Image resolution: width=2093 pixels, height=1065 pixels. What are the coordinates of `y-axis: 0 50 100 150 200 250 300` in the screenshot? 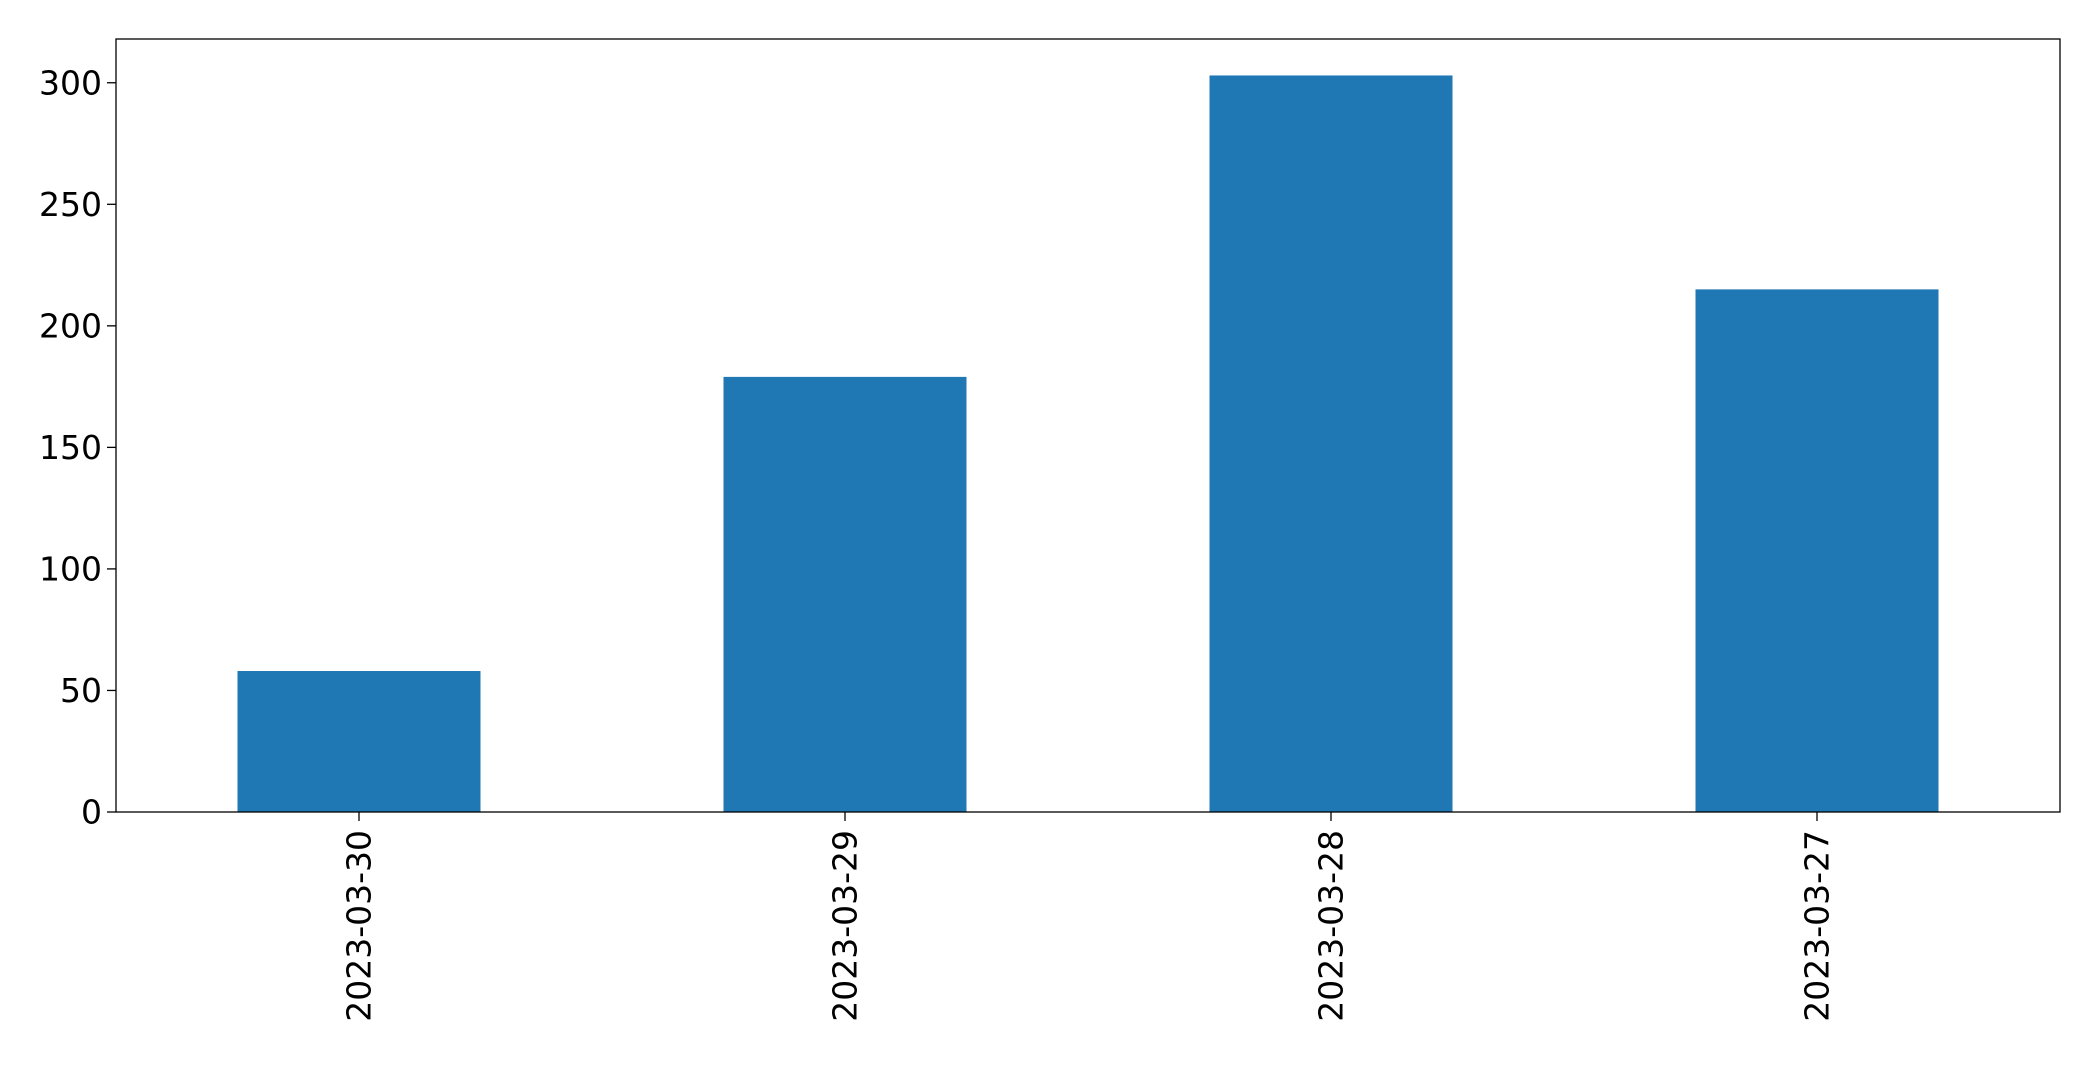 It's located at (77, 447).